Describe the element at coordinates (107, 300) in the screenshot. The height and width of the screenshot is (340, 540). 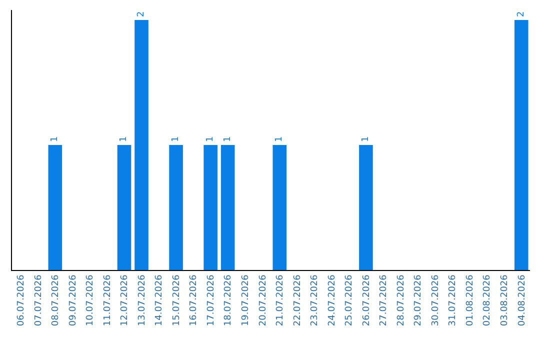
I see `x-tick-label: 11.07.2026` at that location.